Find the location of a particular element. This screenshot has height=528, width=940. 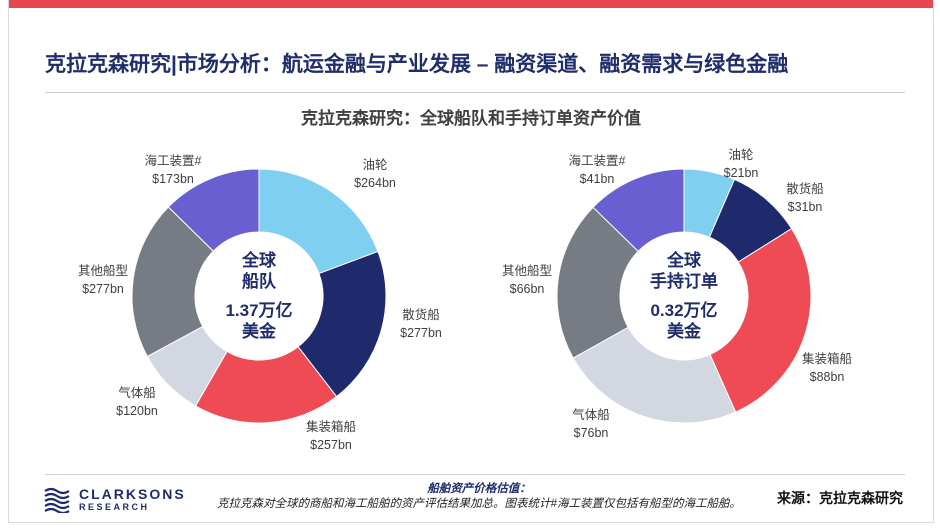

orderbook-slice-offshore is located at coordinates (638, 210).